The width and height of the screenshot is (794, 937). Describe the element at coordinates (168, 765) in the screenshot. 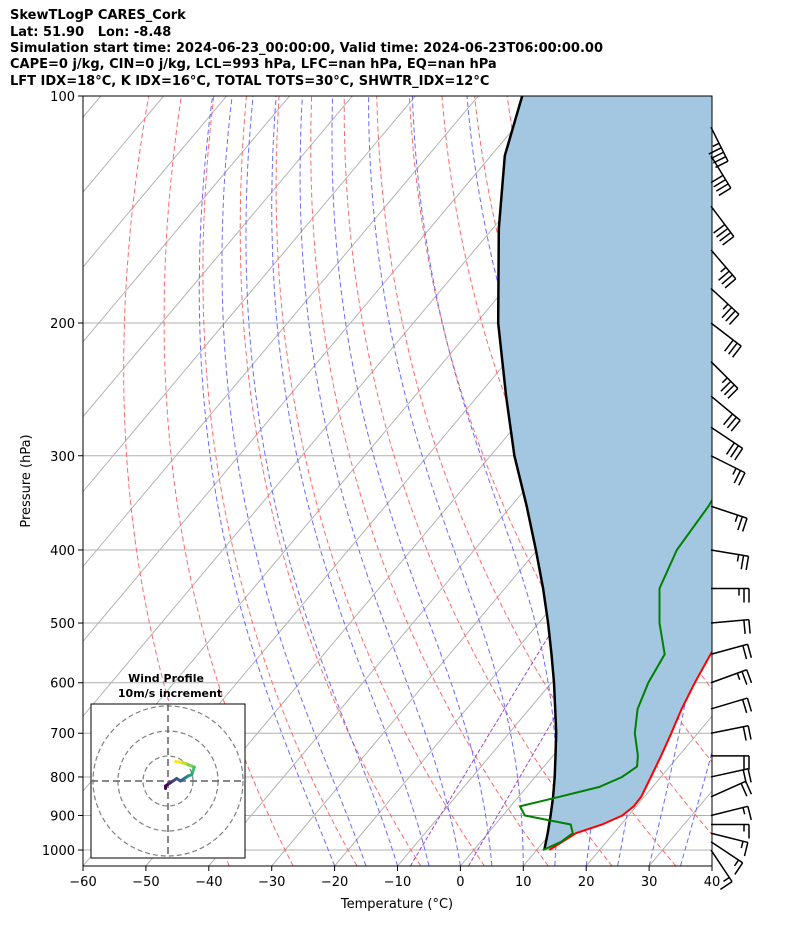

I see `wind-profile-inset: Wind Profile 10m/s increment` at that location.